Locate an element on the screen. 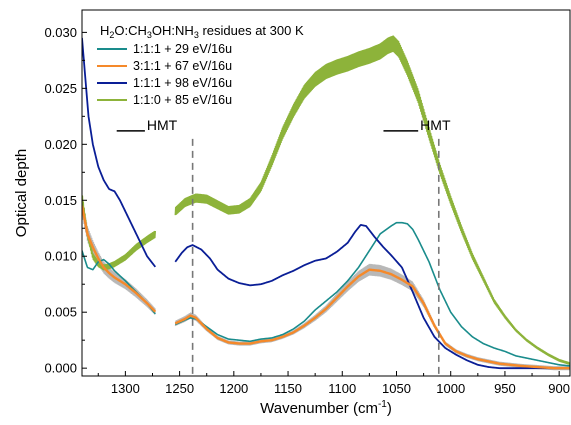 This screenshot has height=425, width=571. x-tick-label: 1200 is located at coordinates (233, 388).